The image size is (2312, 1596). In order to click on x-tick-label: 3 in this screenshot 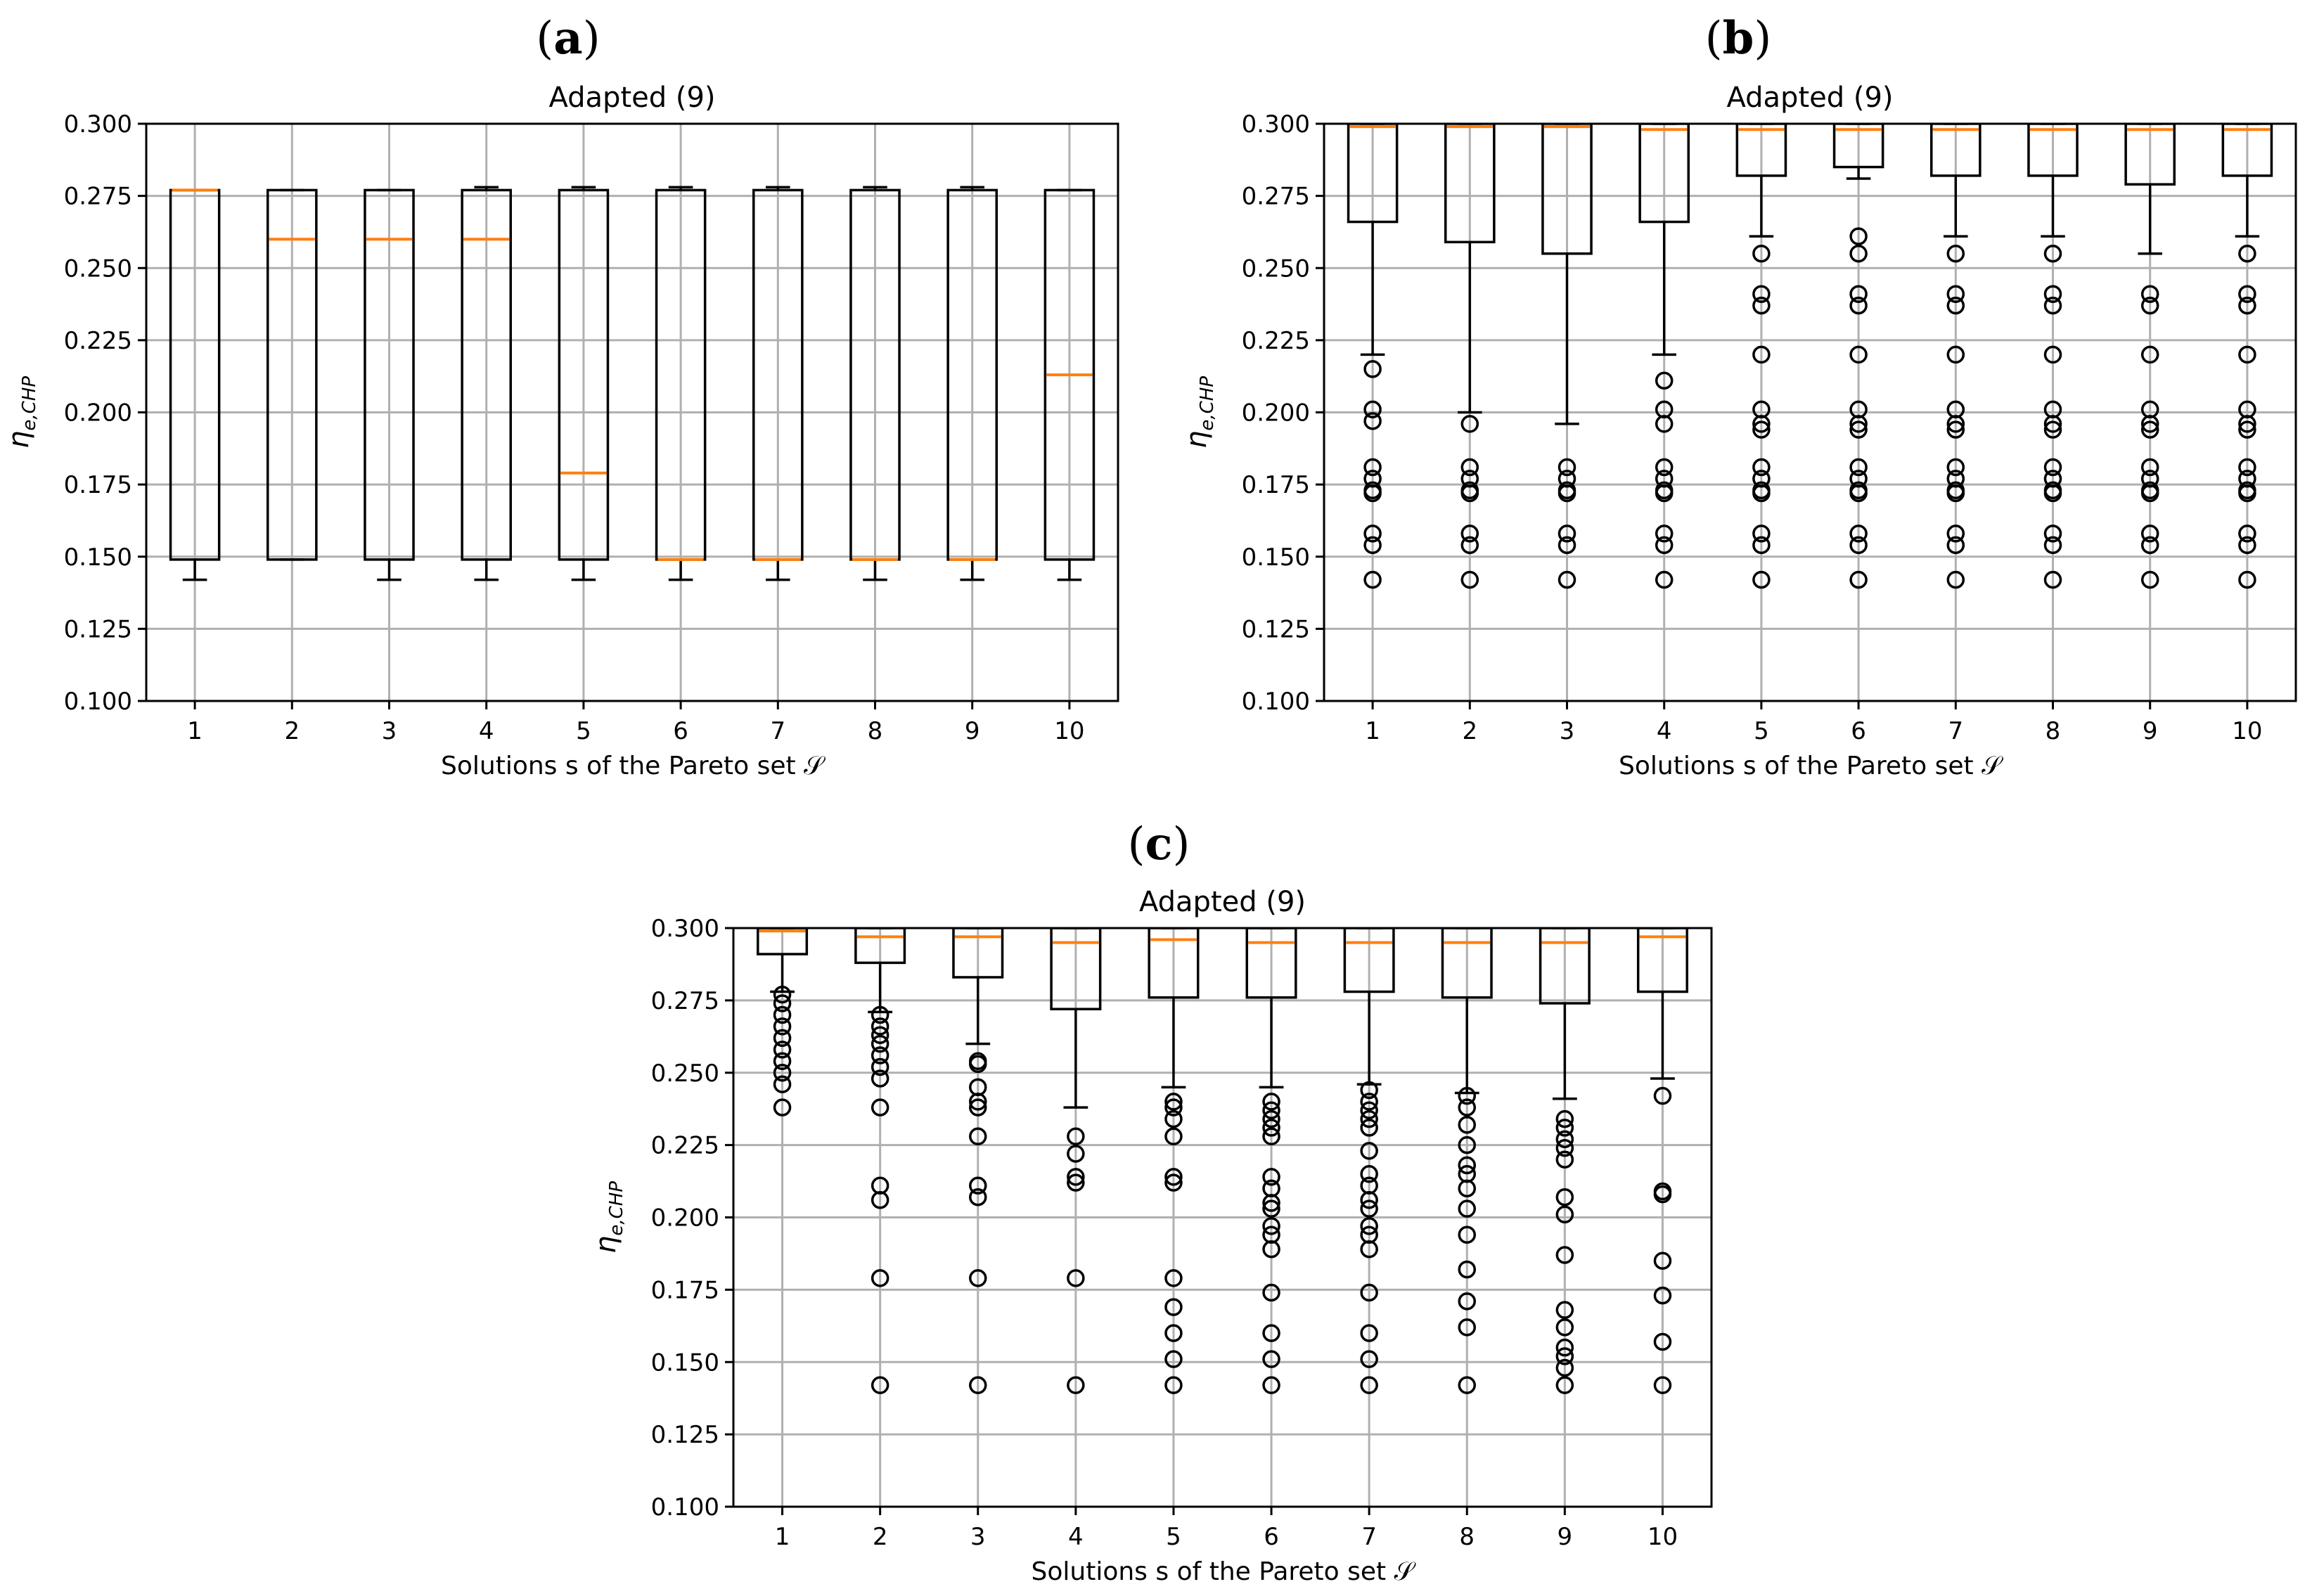, I will do `click(978, 1537)`.